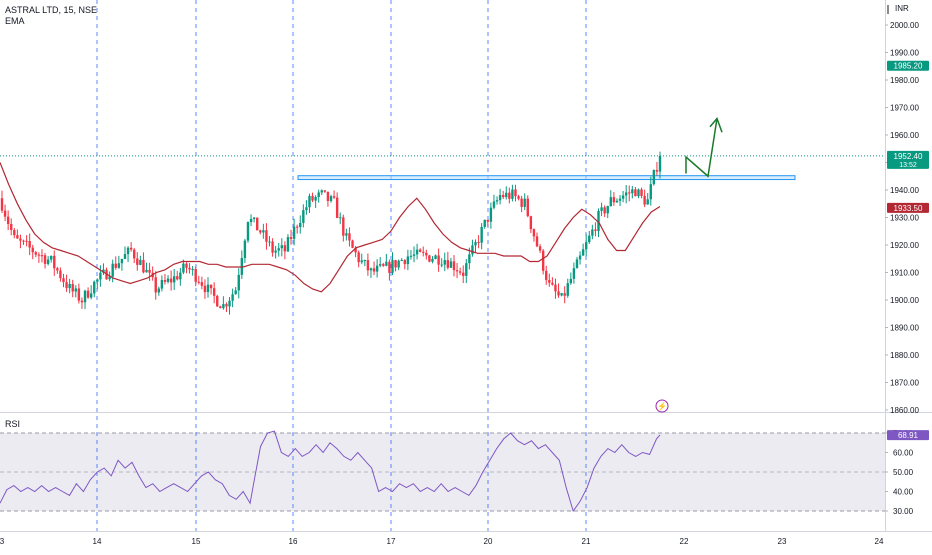 This screenshot has height=555, width=932. What do you see at coordinates (391, 541) in the screenshot?
I see `time-tick-label: 17` at bounding box center [391, 541].